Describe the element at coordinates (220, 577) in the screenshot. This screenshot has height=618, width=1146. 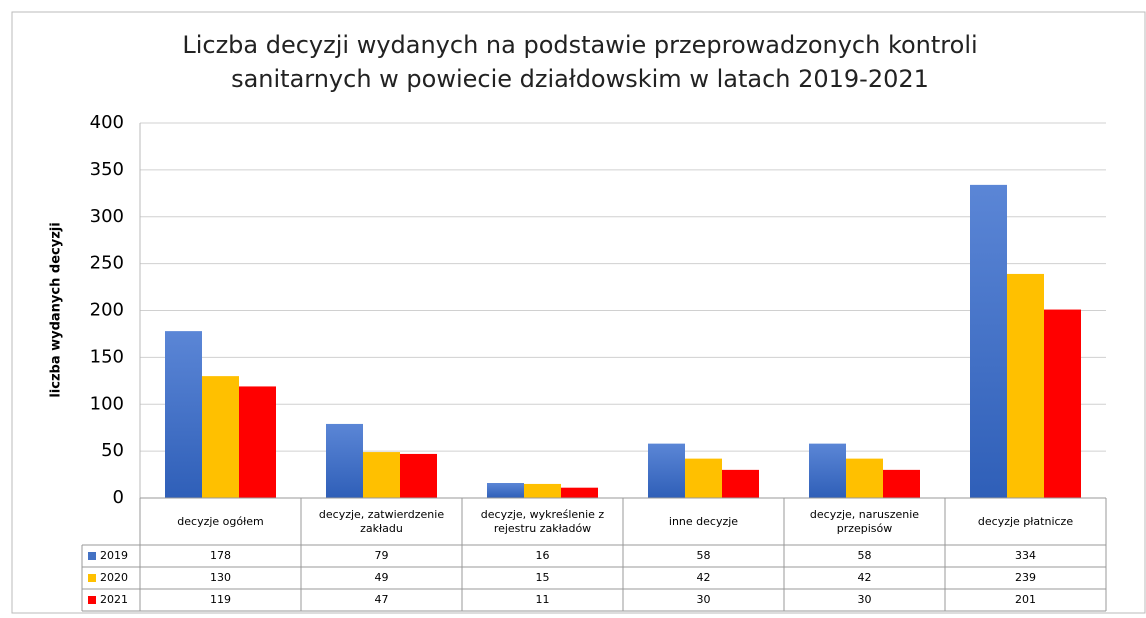
I see `table-value: 130` at that location.